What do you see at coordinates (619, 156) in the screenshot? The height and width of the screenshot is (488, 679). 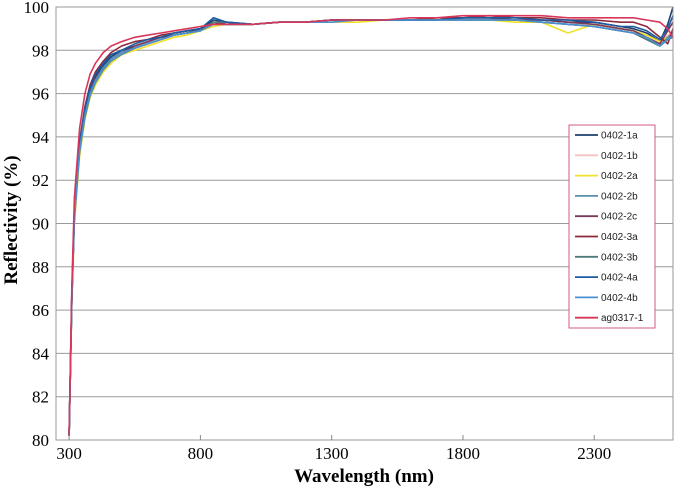 I see `legend-label: 0402-1b` at bounding box center [619, 156].